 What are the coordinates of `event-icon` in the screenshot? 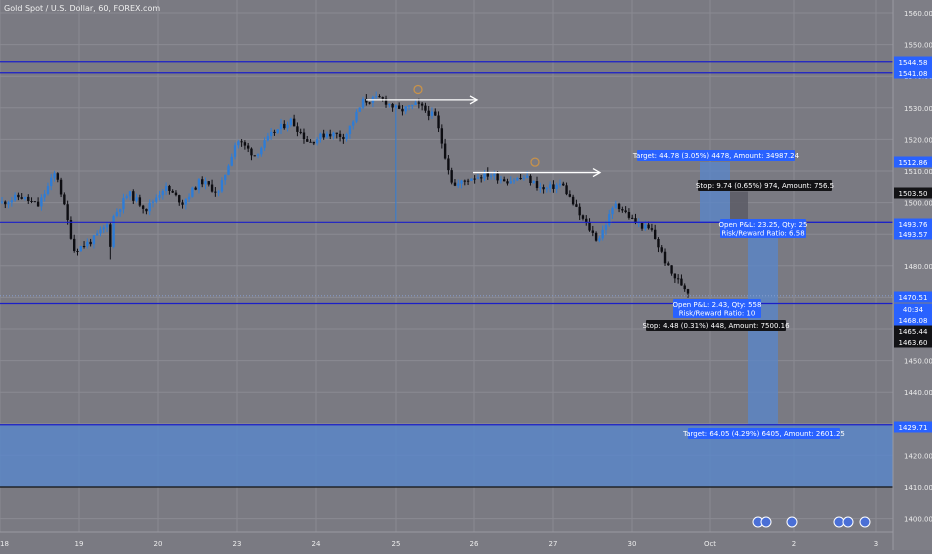 It's located at (848, 522).